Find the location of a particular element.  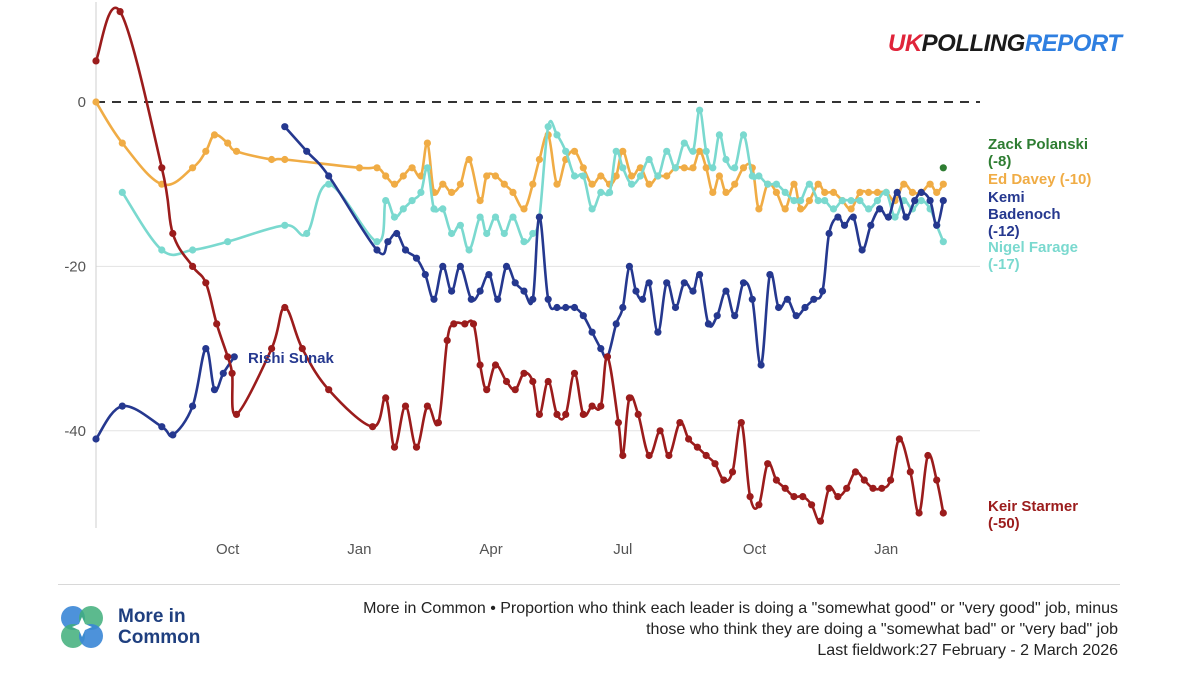

series-label-kemi-badenoch: Kemi Badenoch (-12) is located at coordinates (1024, 214).